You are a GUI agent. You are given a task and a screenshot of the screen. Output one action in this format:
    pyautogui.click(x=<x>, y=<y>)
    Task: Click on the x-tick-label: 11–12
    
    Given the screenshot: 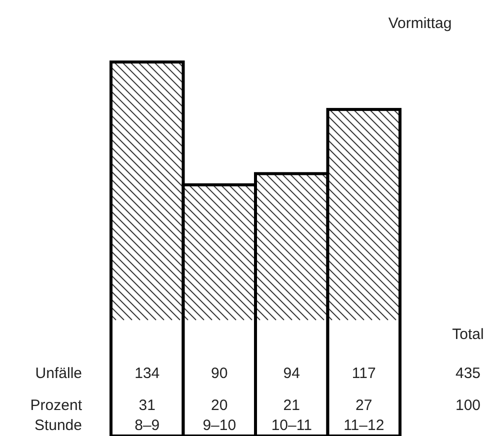 What is the action you would take?
    pyautogui.click(x=364, y=425)
    